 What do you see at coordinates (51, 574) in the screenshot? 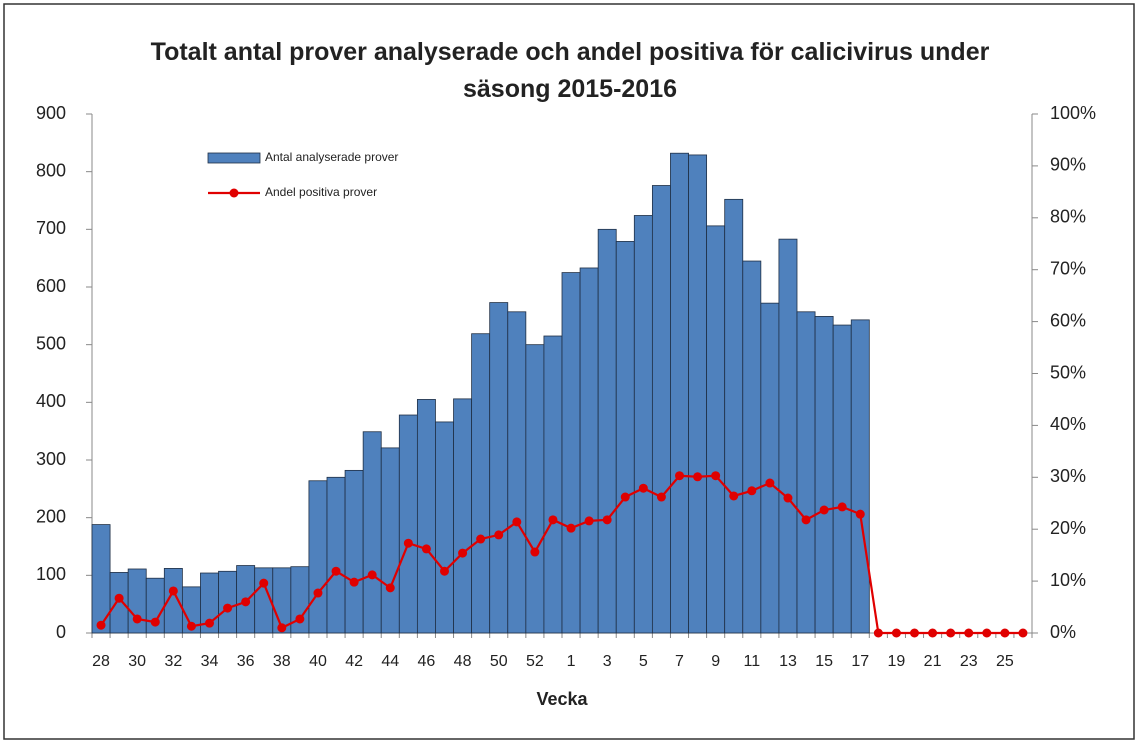
I see `y-tick-label: 100` at bounding box center [51, 574].